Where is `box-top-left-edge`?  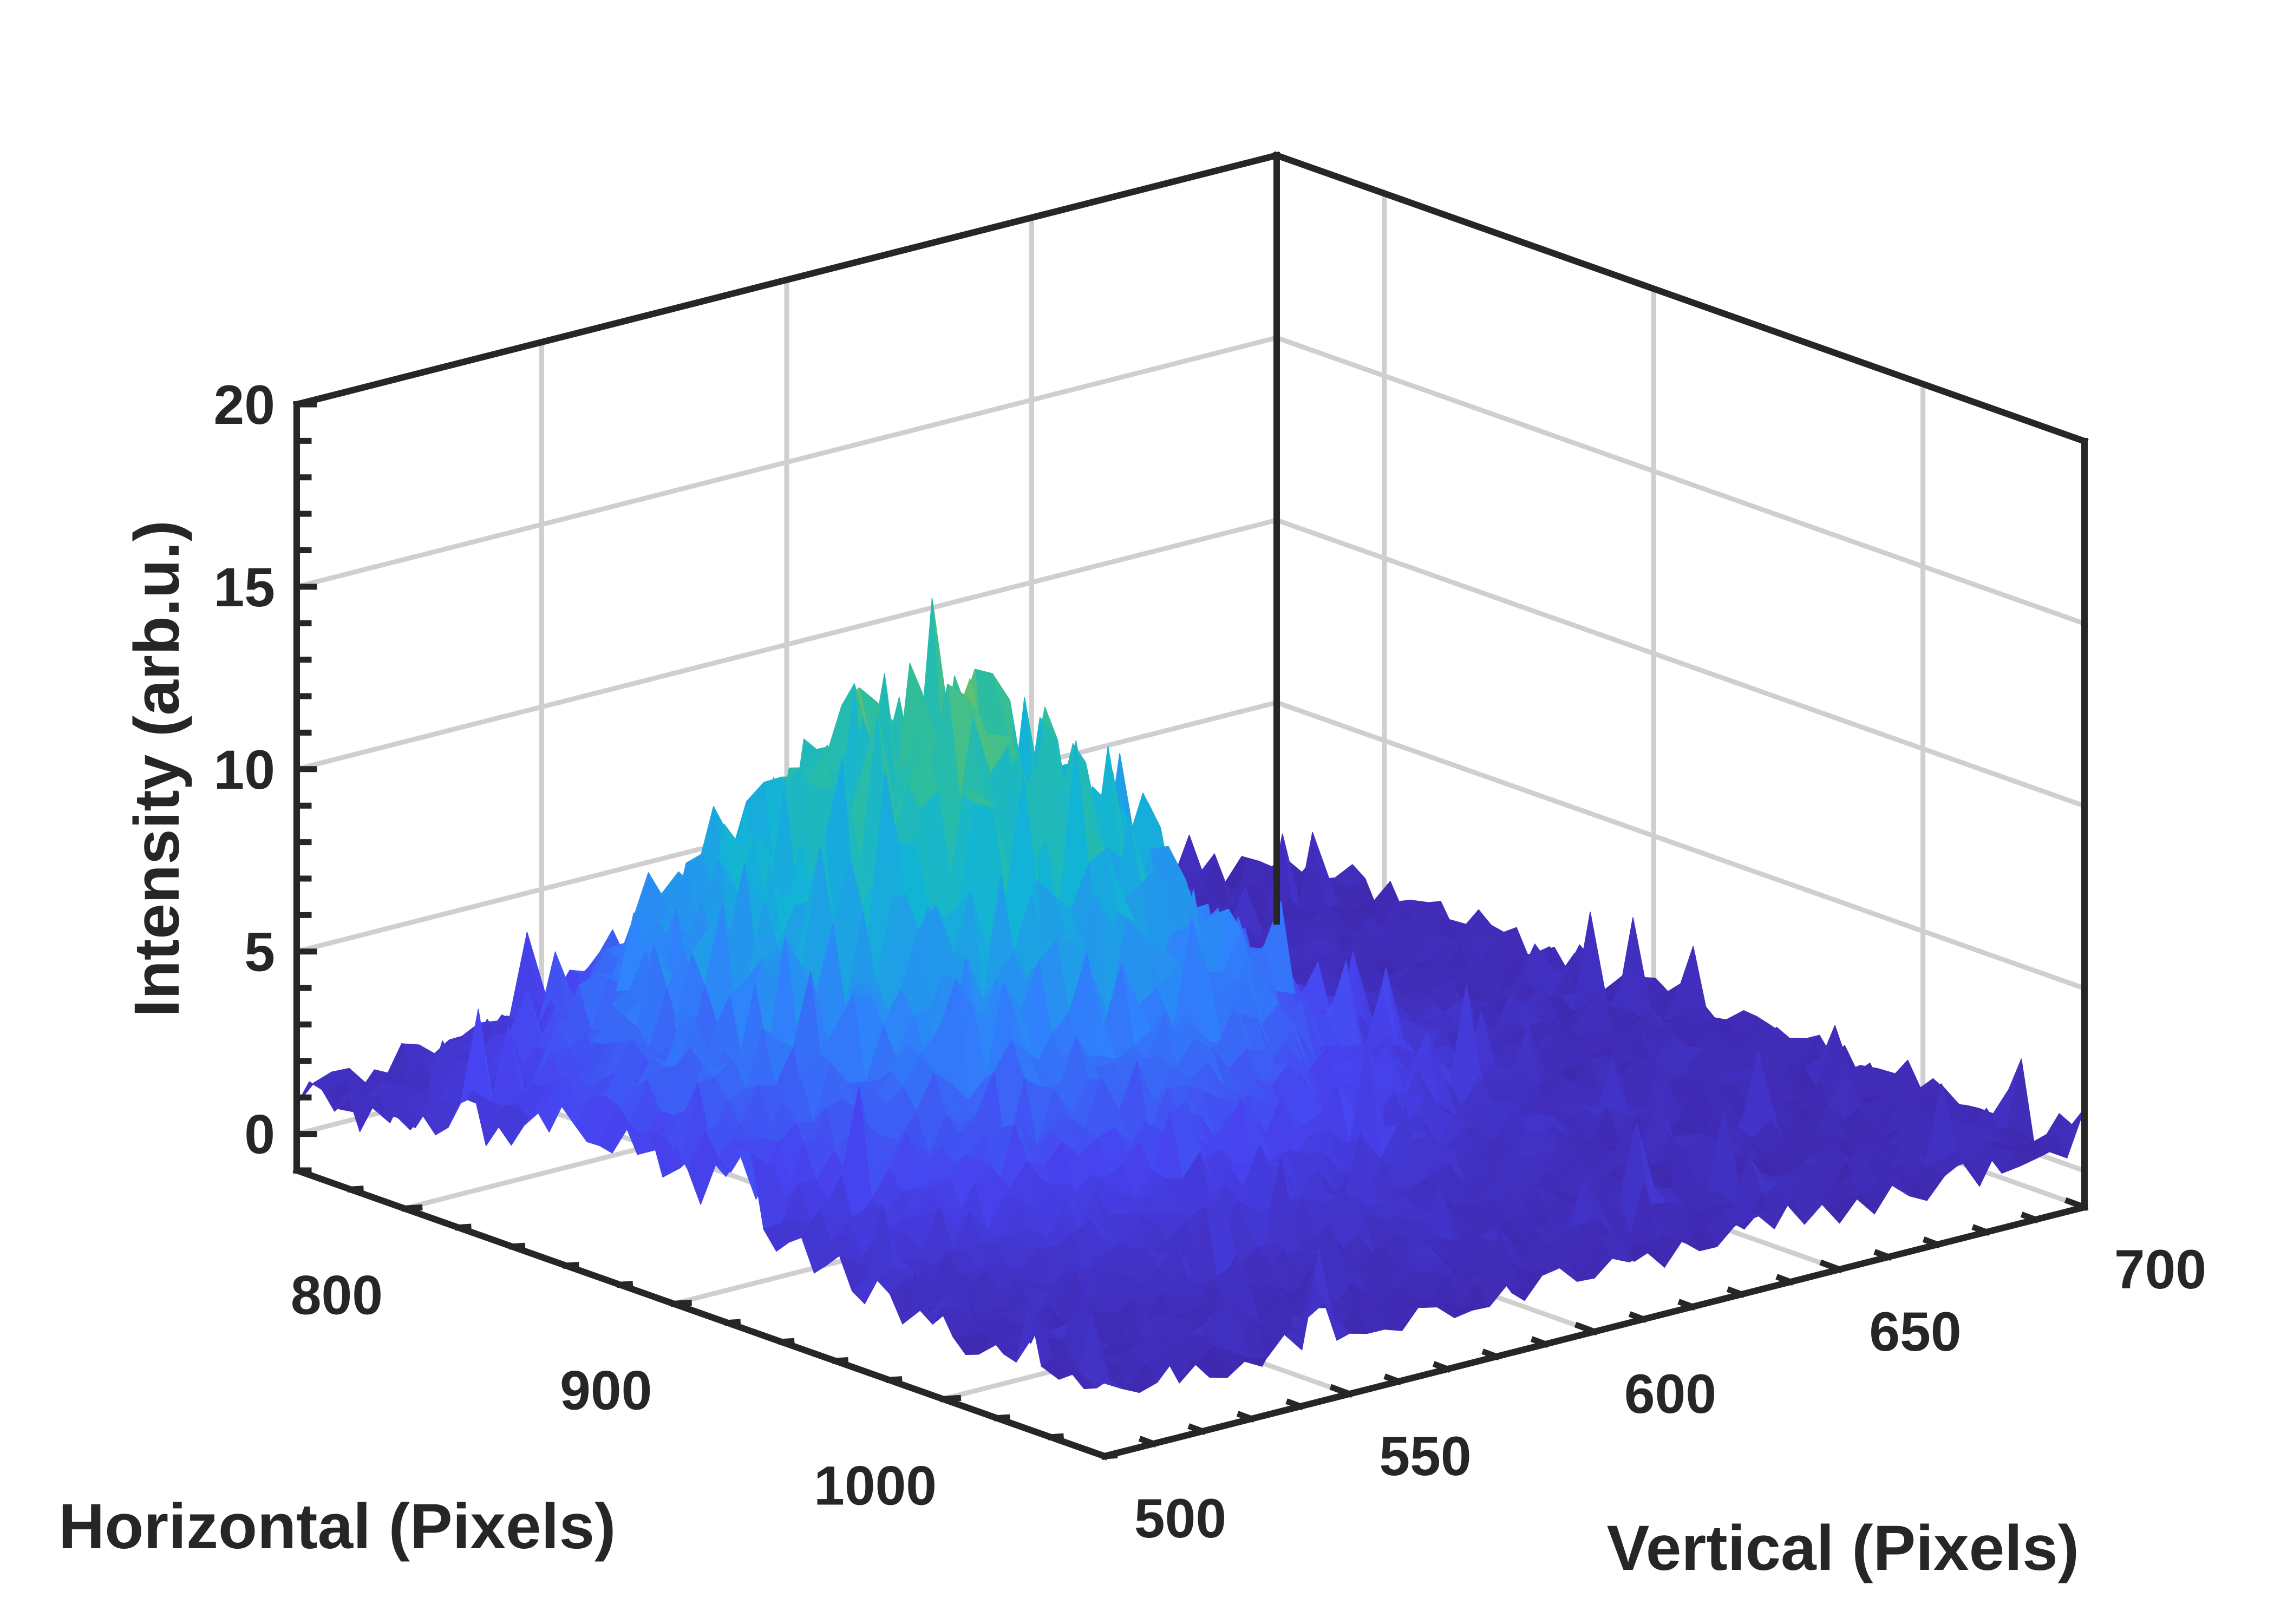
box-top-left-edge is located at coordinates (787, 280).